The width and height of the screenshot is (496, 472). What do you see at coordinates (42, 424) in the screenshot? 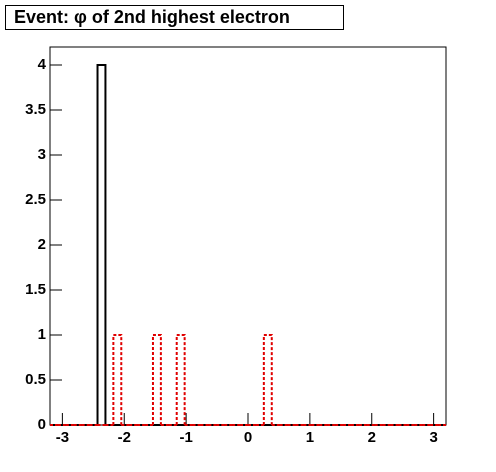
I see `y-tick-label: 0` at bounding box center [42, 424].